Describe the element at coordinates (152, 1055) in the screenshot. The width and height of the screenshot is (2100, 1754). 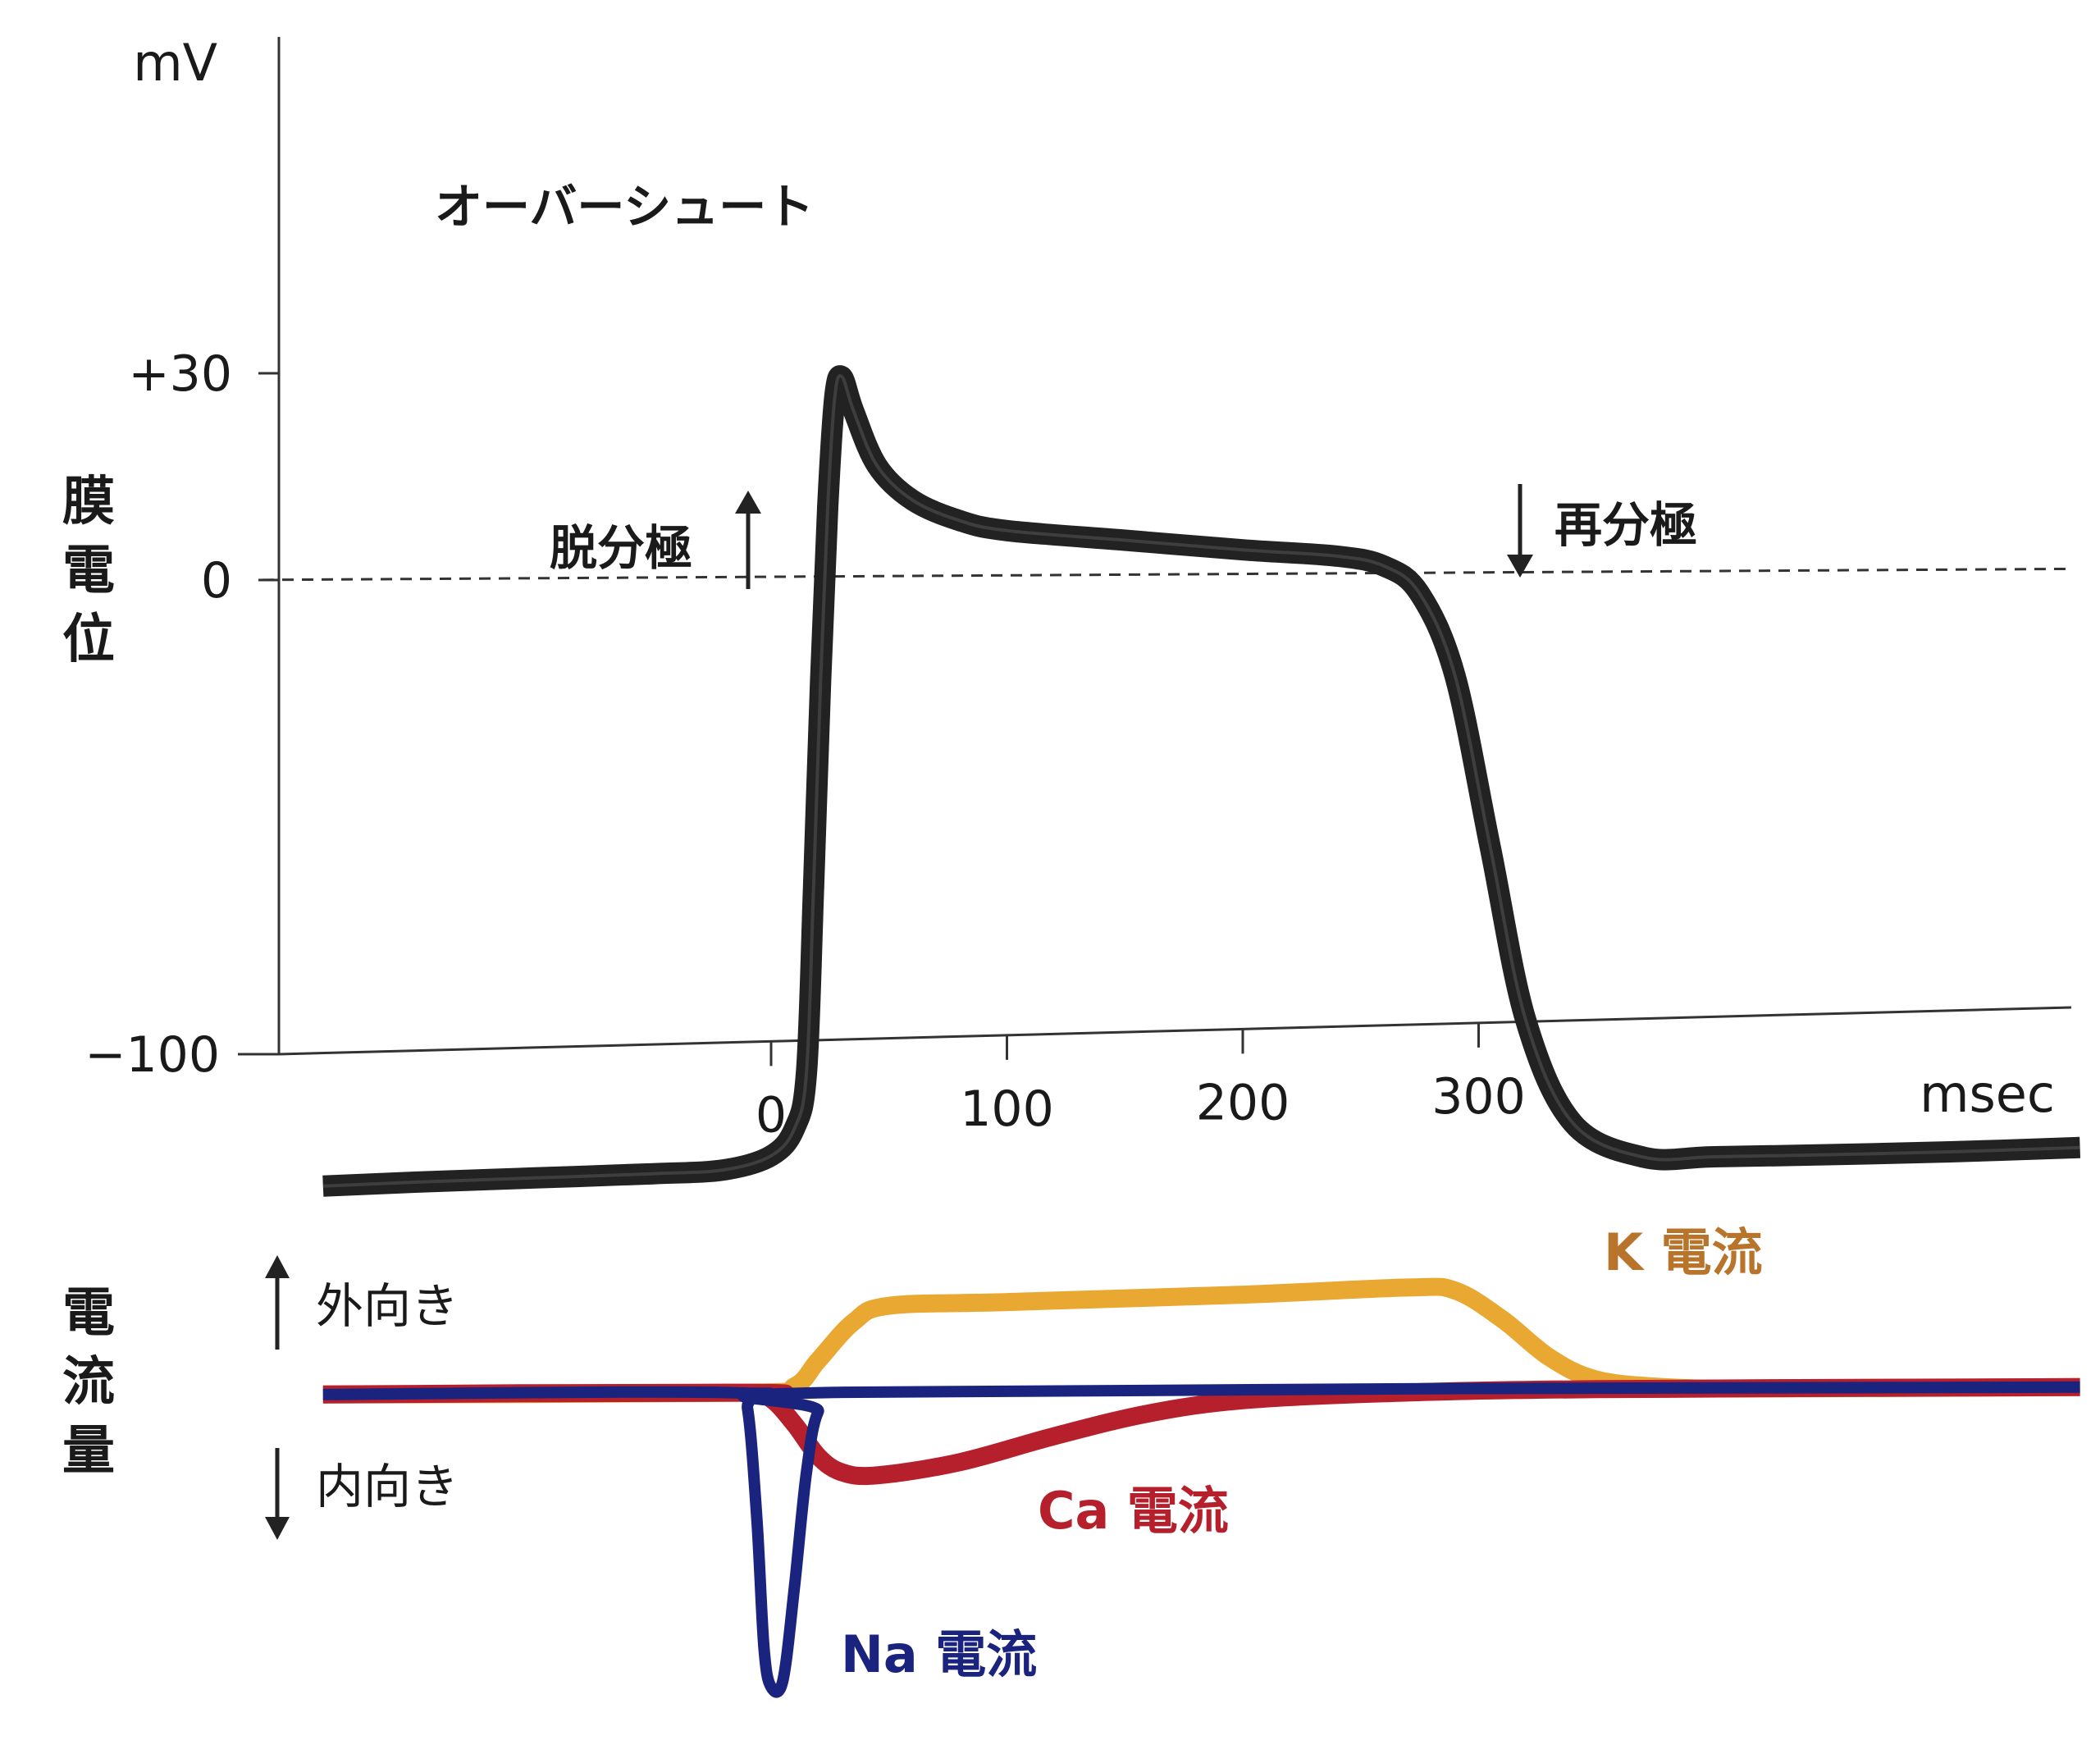
I see `y-tick-label: −100` at that location.